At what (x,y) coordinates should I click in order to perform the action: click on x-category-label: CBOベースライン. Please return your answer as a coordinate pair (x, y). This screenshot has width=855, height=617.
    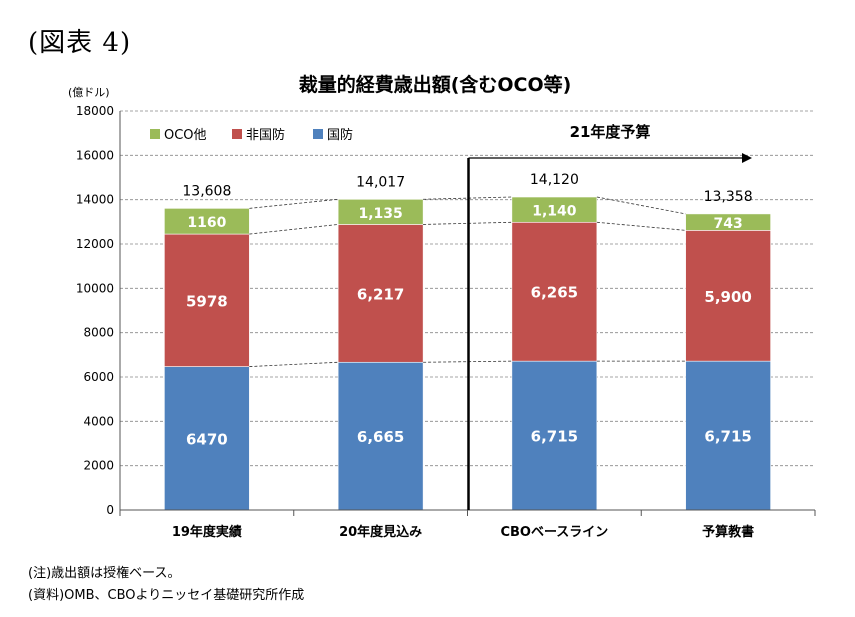
    Looking at the image, I should click on (554, 532).